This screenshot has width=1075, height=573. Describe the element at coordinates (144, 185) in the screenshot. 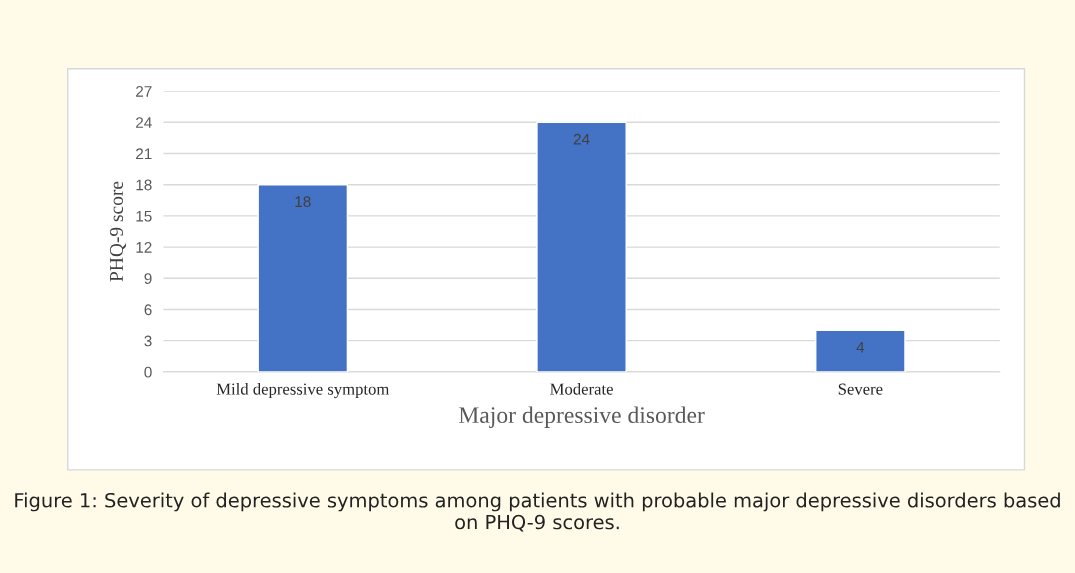

I see `y-tick-label: 18` at that location.